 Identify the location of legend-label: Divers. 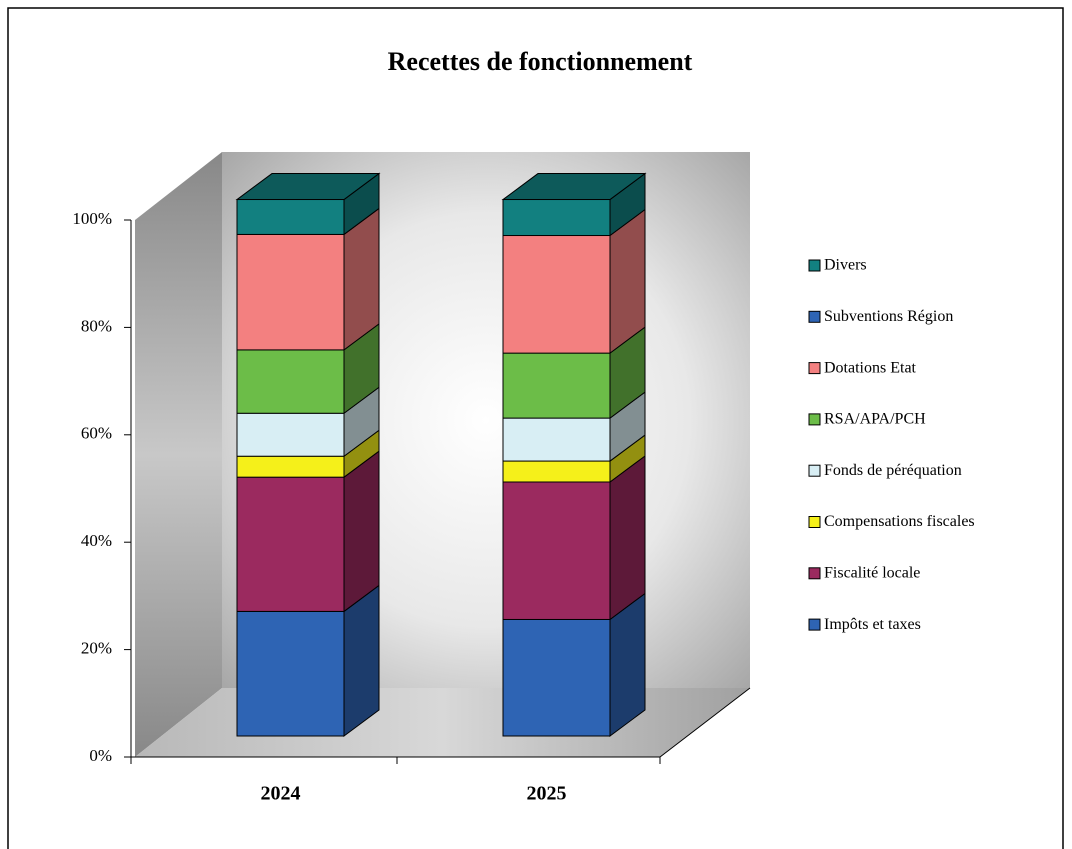
(845, 265).